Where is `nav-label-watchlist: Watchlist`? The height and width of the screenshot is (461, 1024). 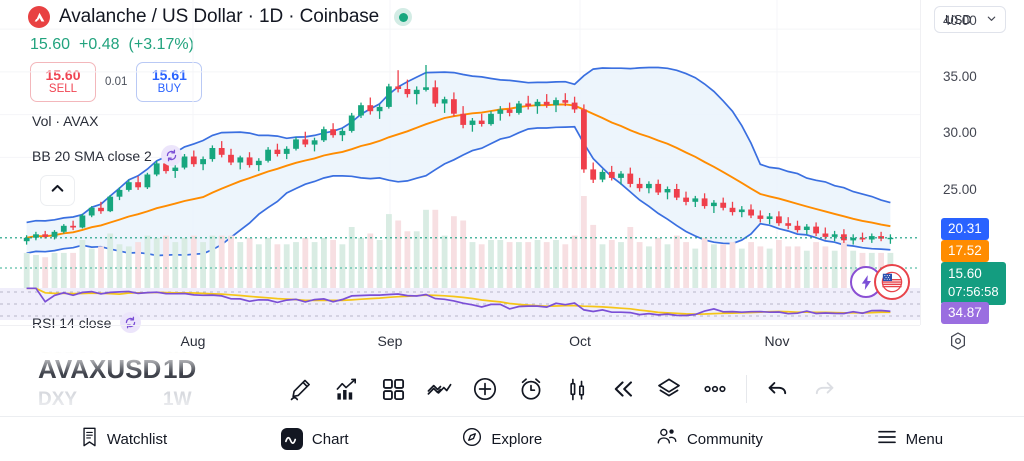 nav-label-watchlist: Watchlist is located at coordinates (137, 439).